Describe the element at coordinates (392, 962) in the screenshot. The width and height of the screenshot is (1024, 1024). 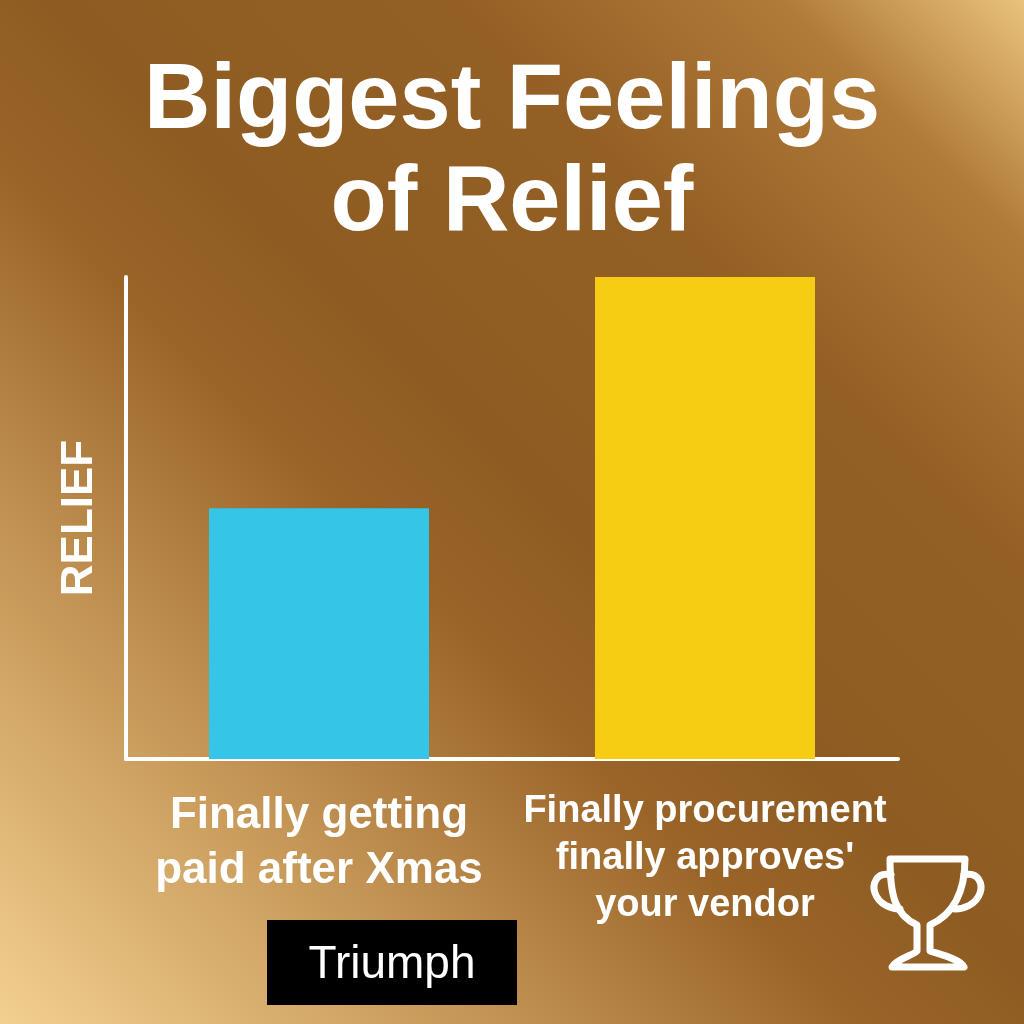
I see `text: Triumph` at that location.